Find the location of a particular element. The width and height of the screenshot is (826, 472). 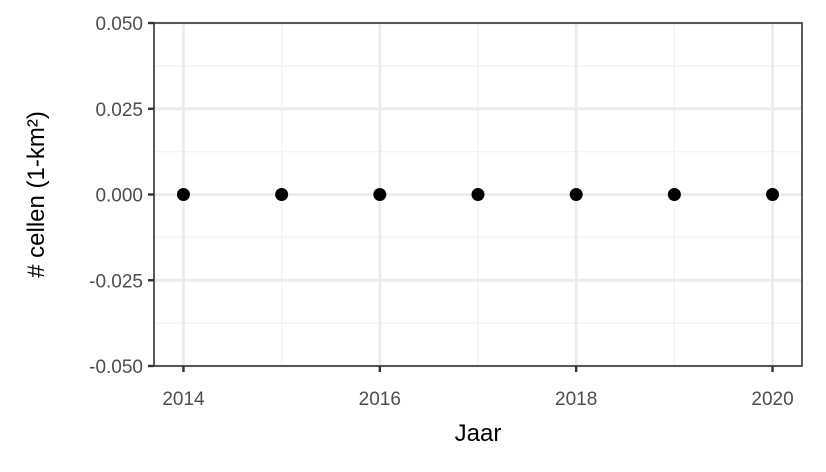

y-tick-label: -0.025 is located at coordinates (116, 281).